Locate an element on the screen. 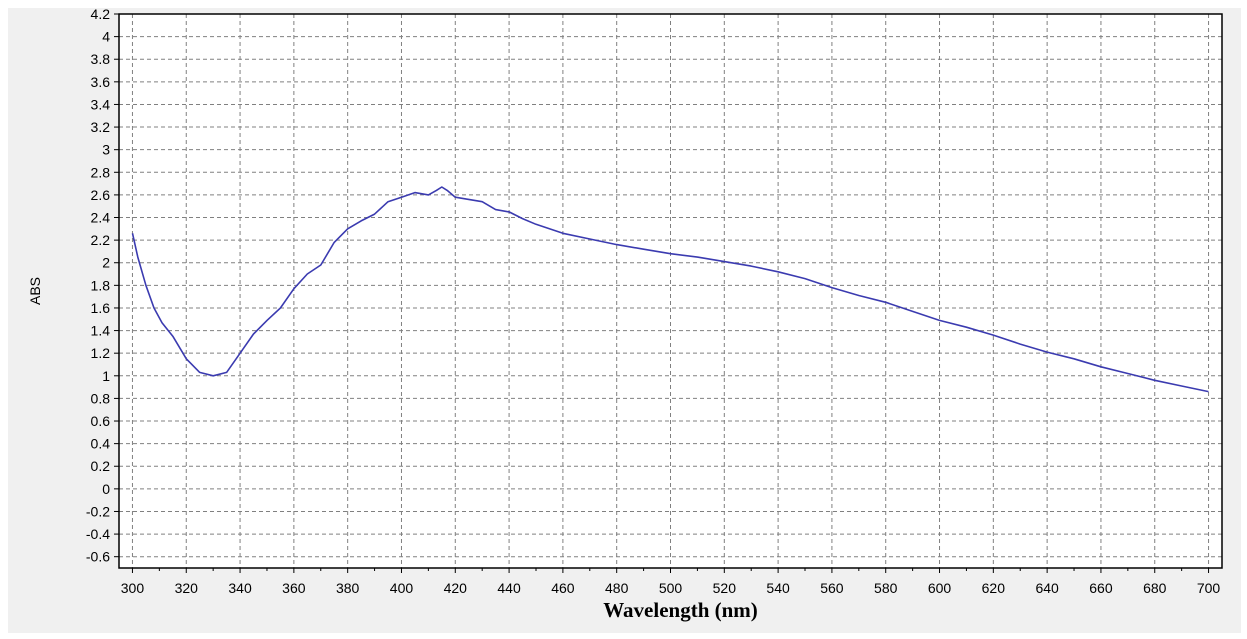  y-tick-label: 2 is located at coordinates (106, 263).